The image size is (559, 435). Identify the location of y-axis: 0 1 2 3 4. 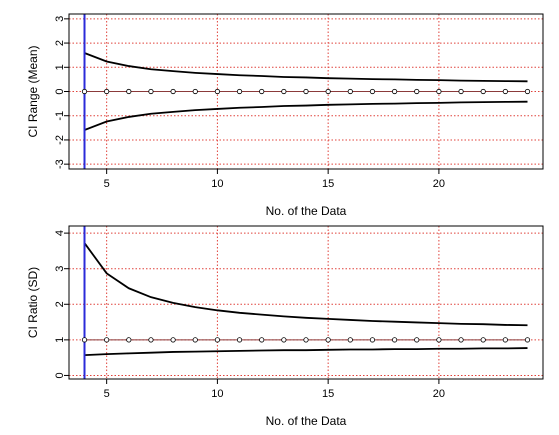
(61, 304).